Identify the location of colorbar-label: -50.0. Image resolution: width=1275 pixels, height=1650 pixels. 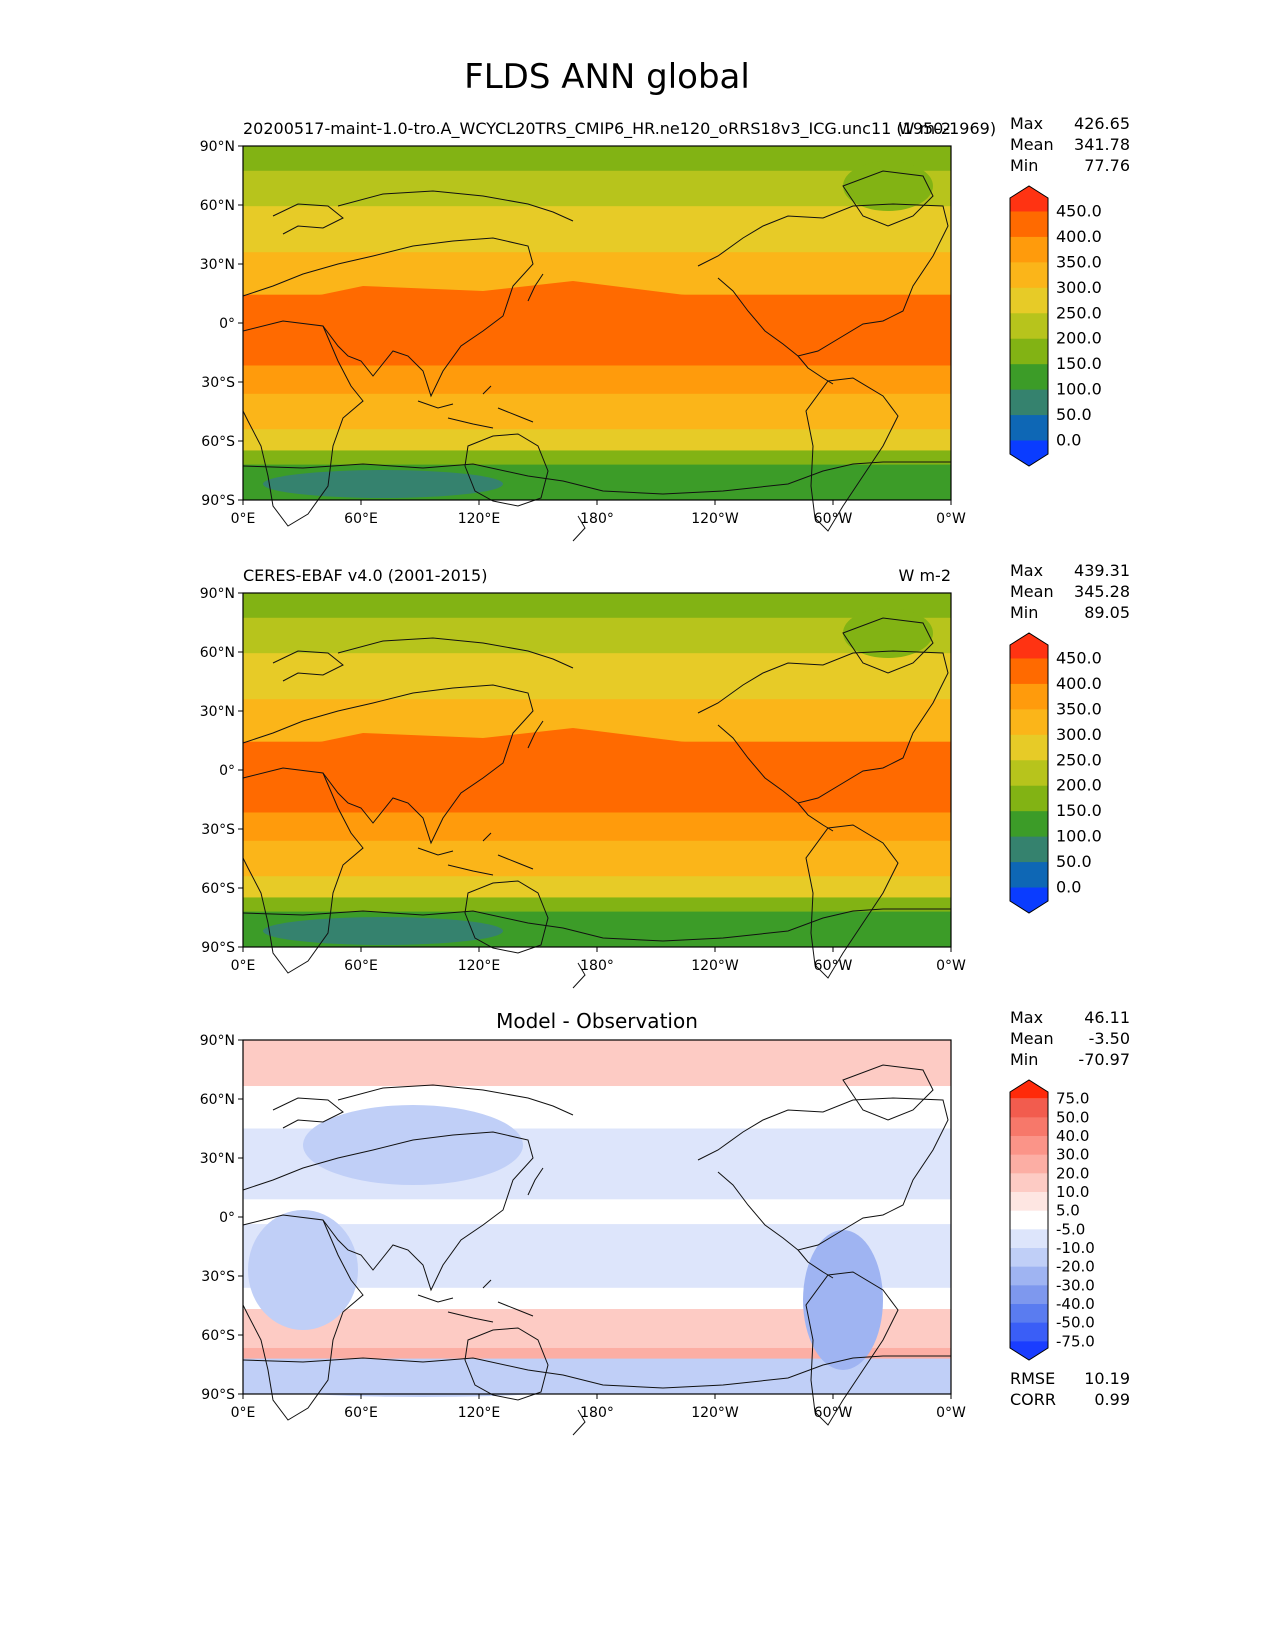
(1075, 1323).